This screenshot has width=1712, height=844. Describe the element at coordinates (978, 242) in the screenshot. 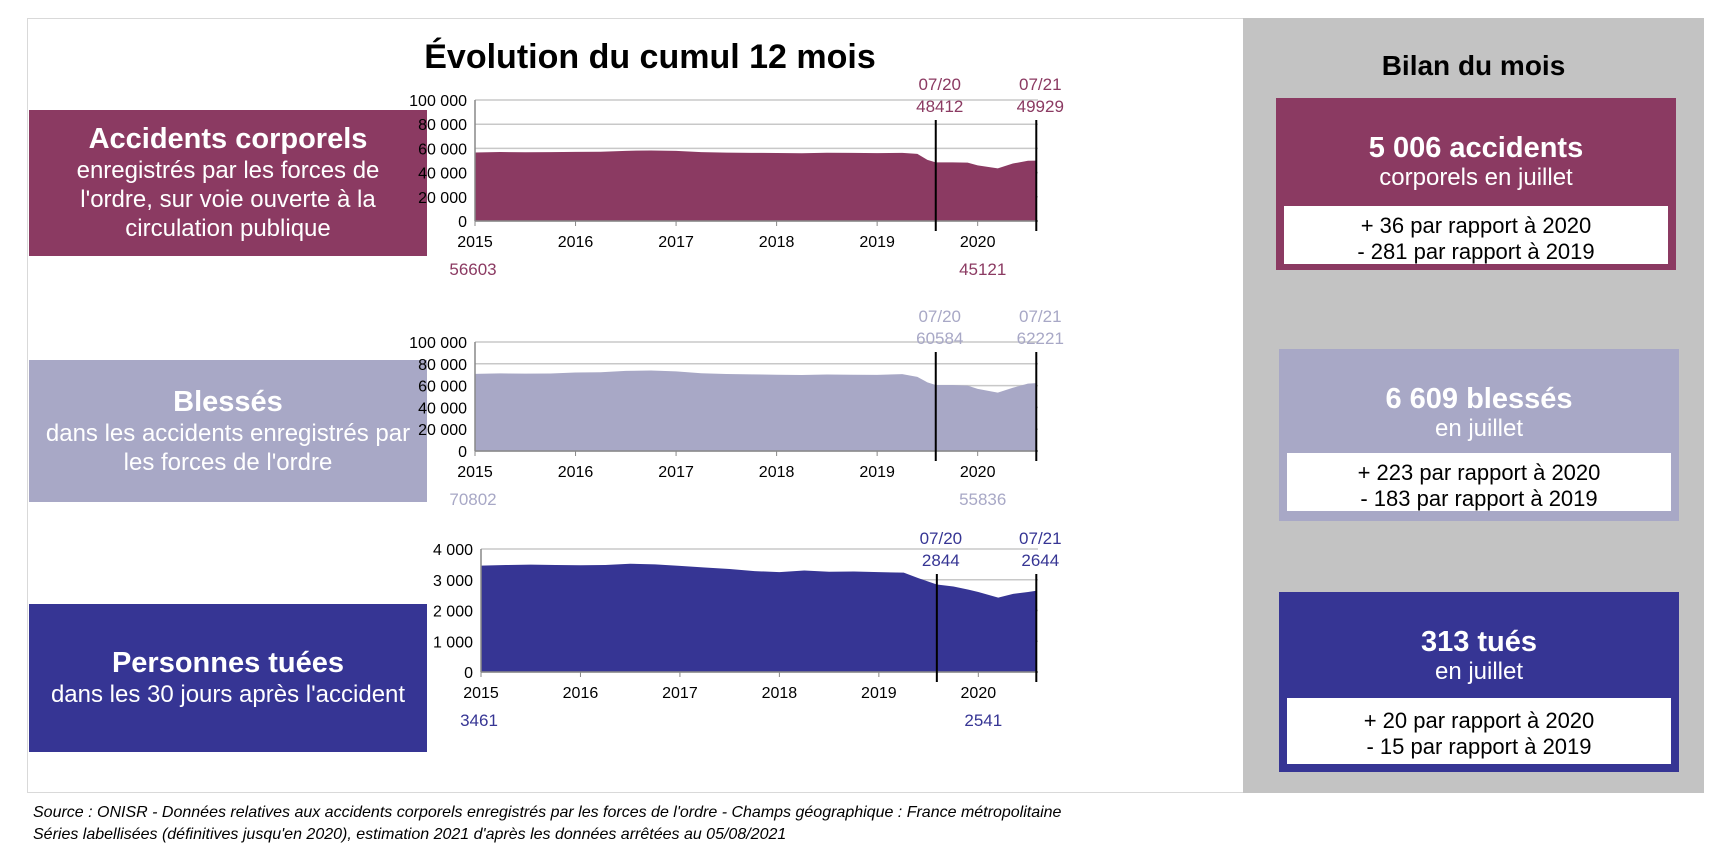

I see `accidents-x-tick-label: 2020` at that location.